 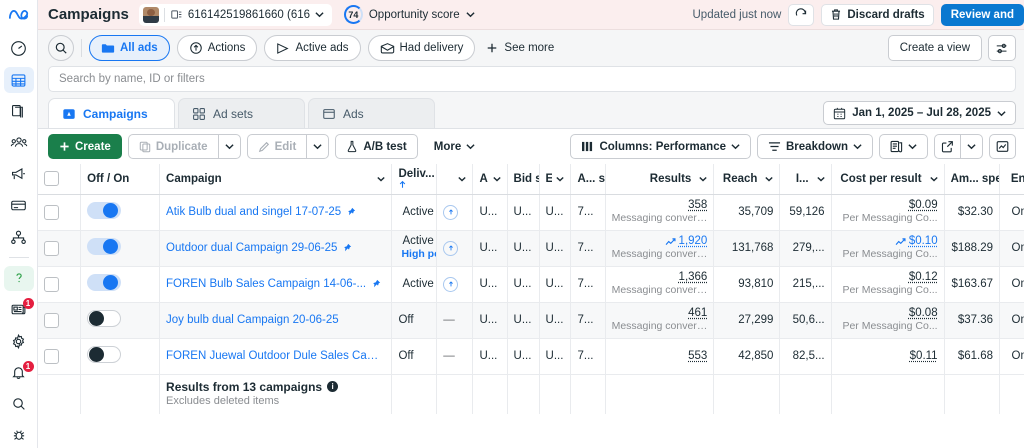 What do you see at coordinates (111, 113) in the screenshot?
I see `tab-campaigns: Campaigns` at bounding box center [111, 113].